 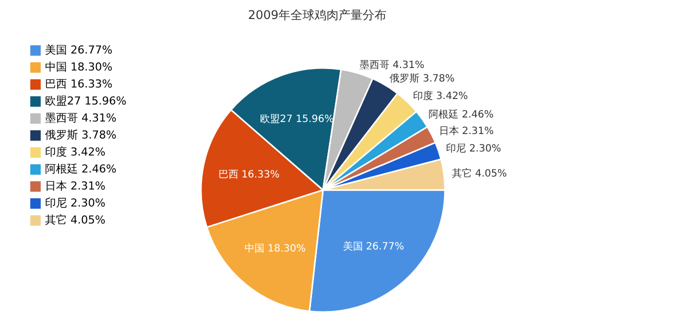 What do you see at coordinates (80, 118) in the screenshot?
I see `legend-label: 墨西哥 4.31%` at bounding box center [80, 118].